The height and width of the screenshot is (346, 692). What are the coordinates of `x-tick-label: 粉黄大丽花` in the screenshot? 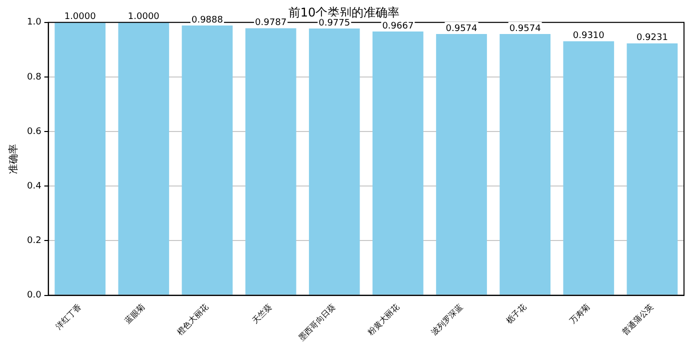 It's located at (383, 319).